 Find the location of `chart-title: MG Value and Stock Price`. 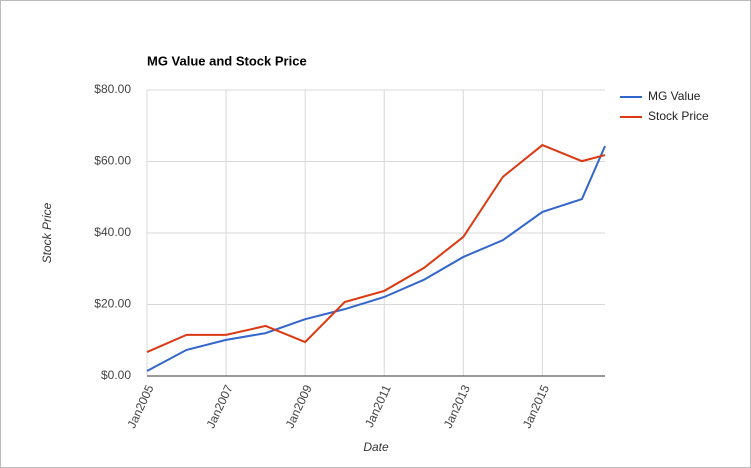

chart-title: MG Value and Stock Price is located at coordinates (227, 60).